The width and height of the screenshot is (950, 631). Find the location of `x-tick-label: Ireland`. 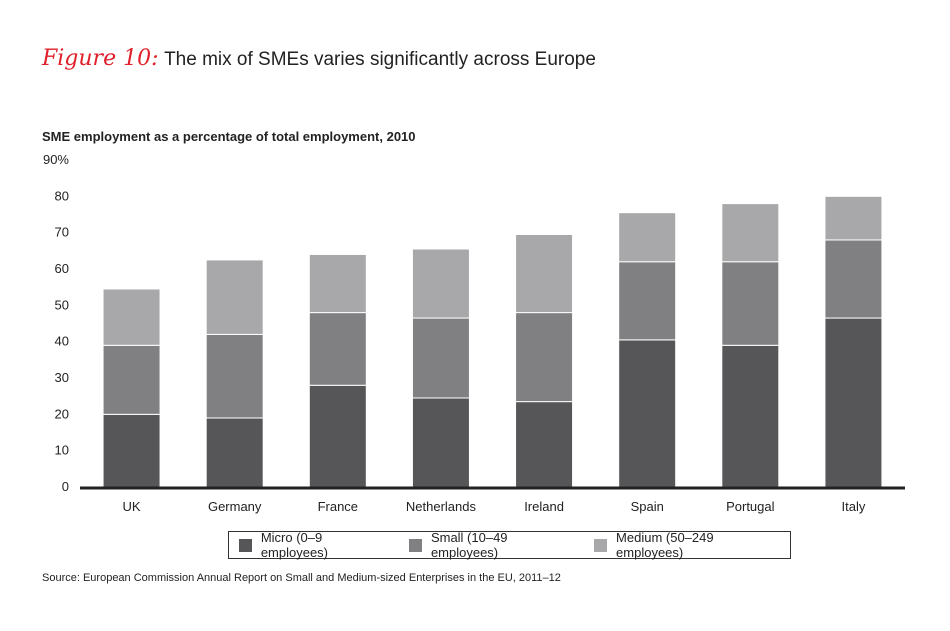

x-tick-label: Ireland is located at coordinates (544, 506).